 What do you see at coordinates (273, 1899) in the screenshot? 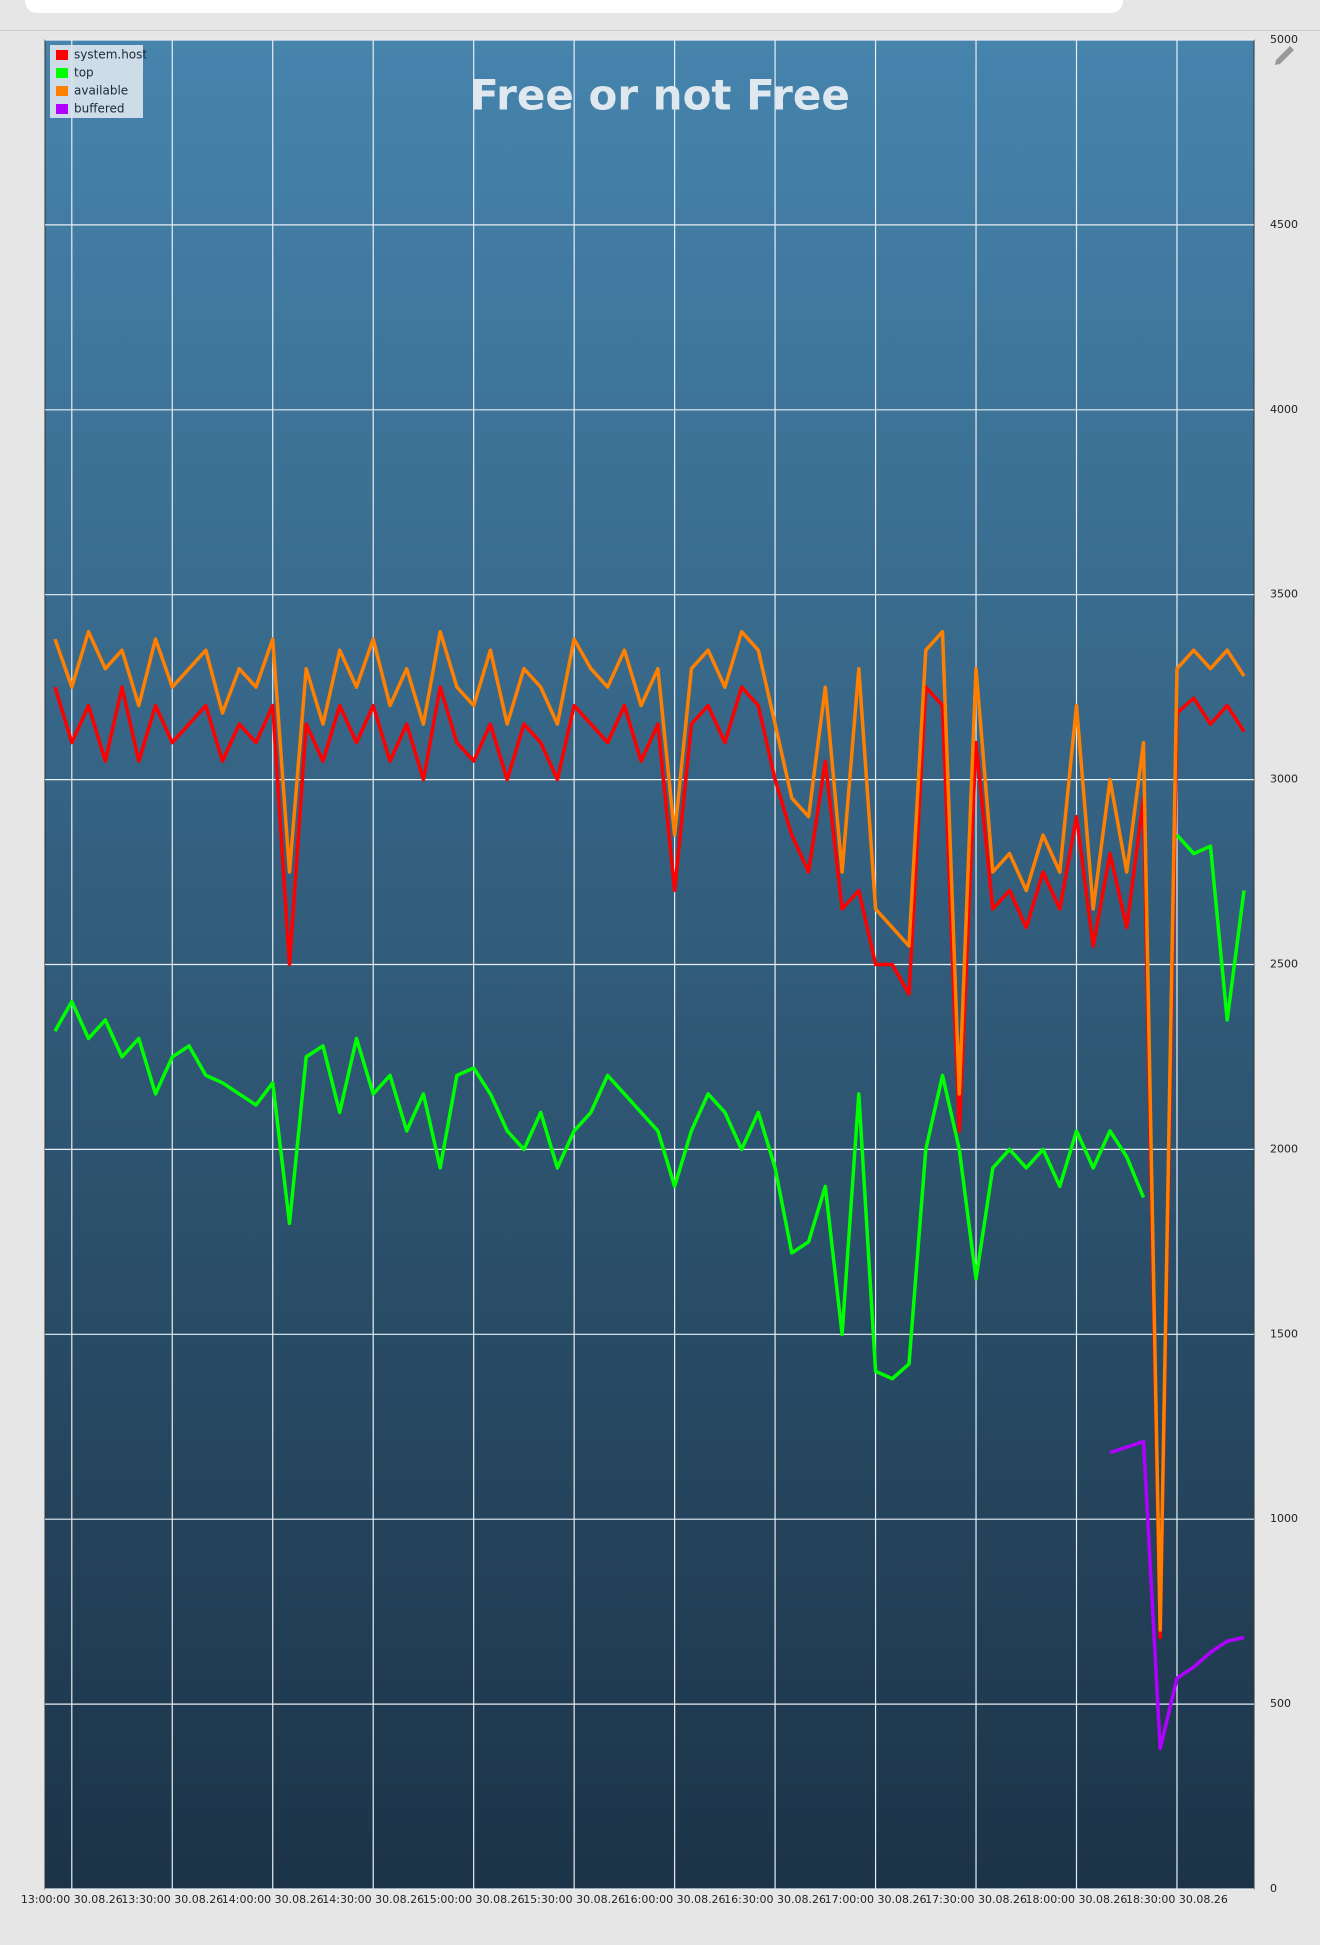
I see `x-tick-label: 14:00:00 30.08.26` at bounding box center [273, 1899].